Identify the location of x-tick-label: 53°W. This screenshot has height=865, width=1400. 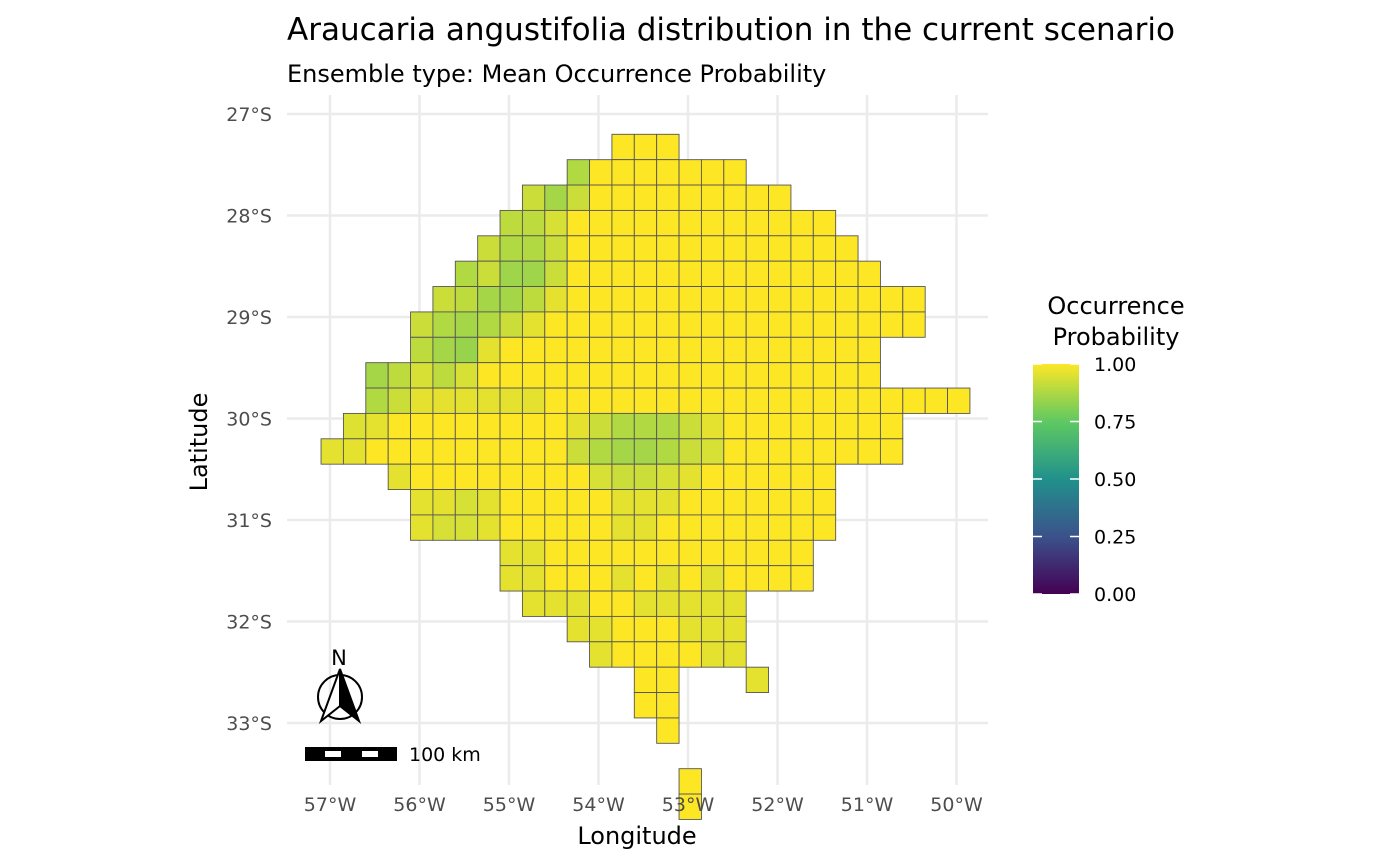
(688, 805).